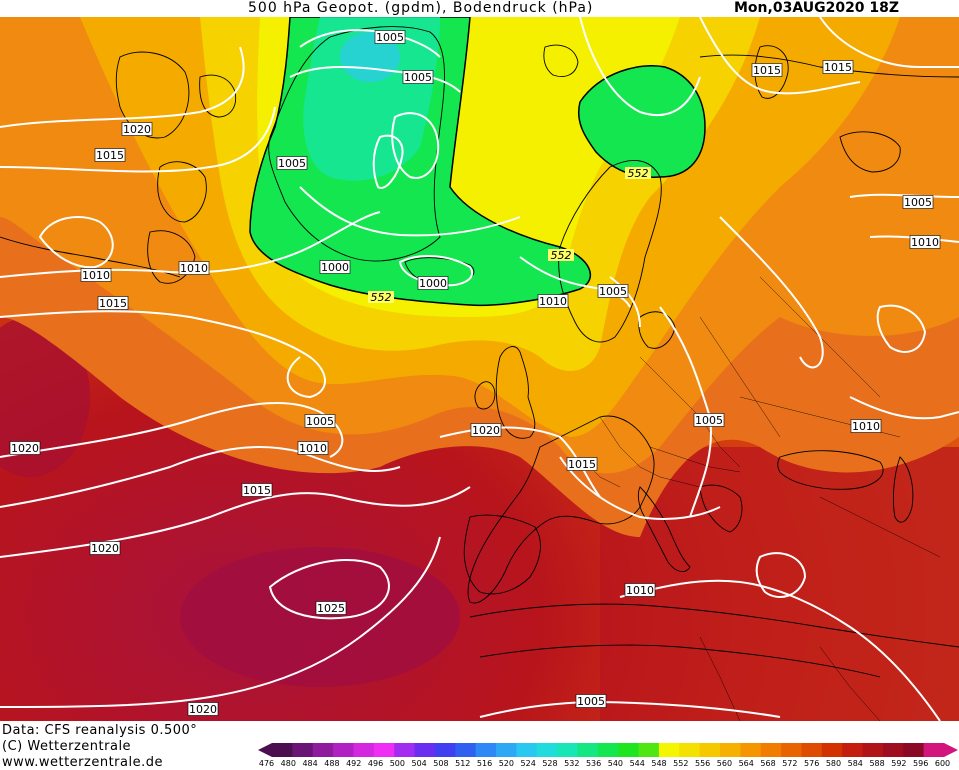 The image size is (959, 770). Describe the element at coordinates (82, 762) in the screenshot. I see `website-link: www.wetterzentrale.de` at that location.